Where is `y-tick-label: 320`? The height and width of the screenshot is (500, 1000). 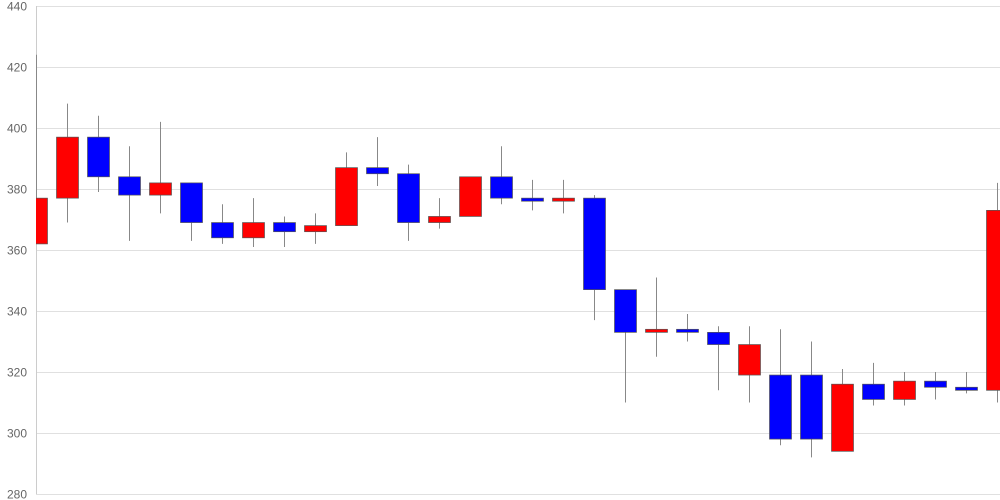
y-tick-label: 320 is located at coordinates (17, 373).